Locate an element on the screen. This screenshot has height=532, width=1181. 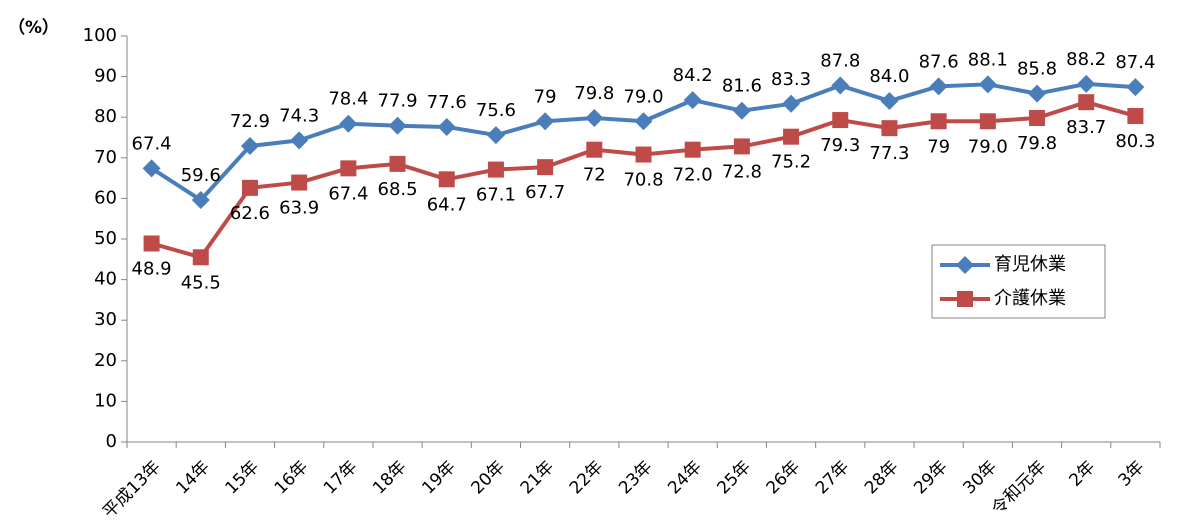
x-tick-label: 23年 is located at coordinates (635, 477).